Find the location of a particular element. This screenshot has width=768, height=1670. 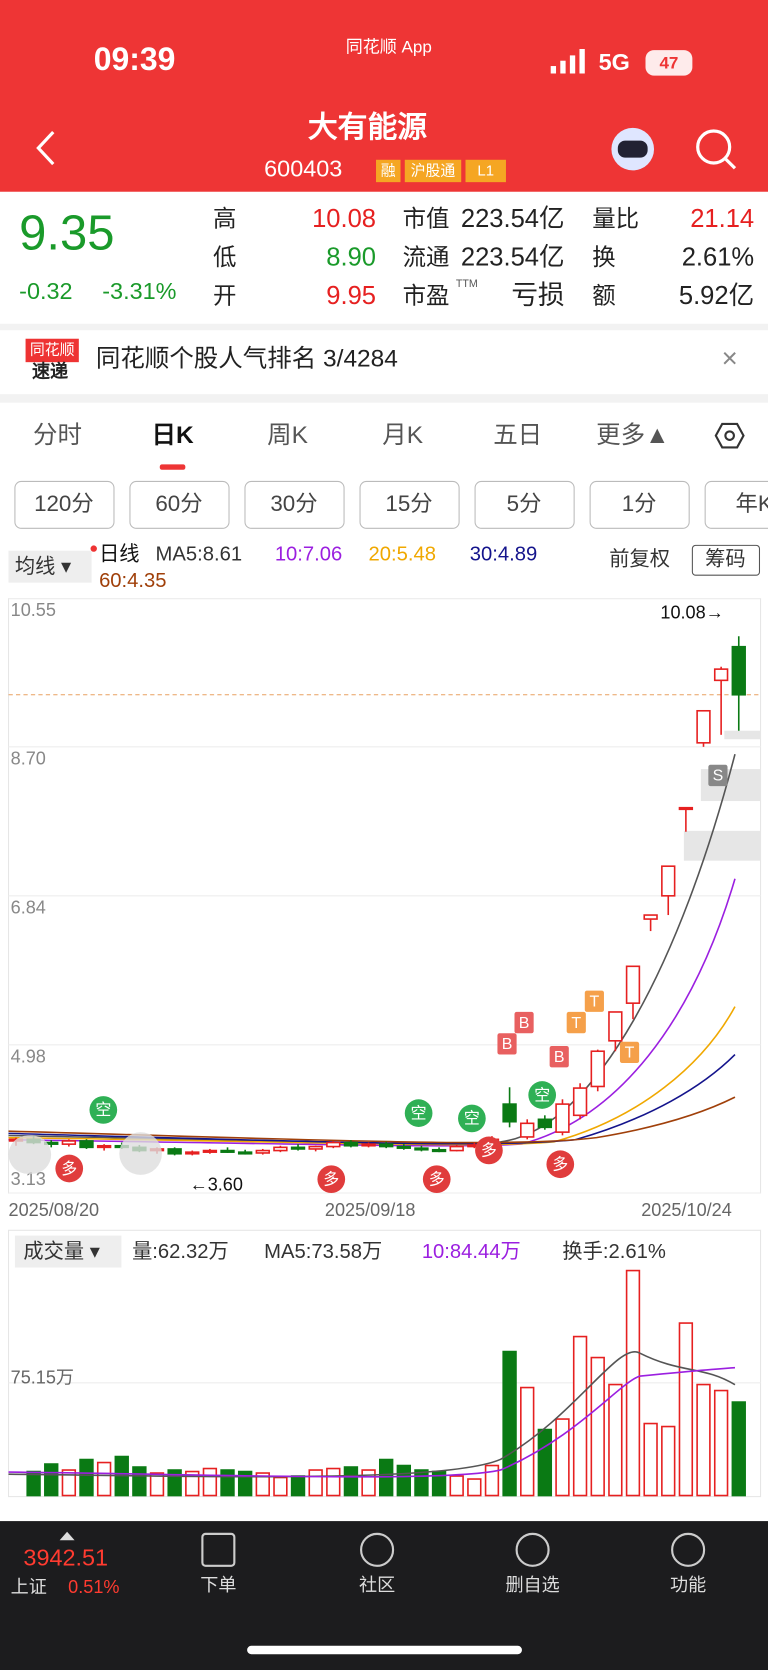

tab: 周K is located at coordinates (287, 435).